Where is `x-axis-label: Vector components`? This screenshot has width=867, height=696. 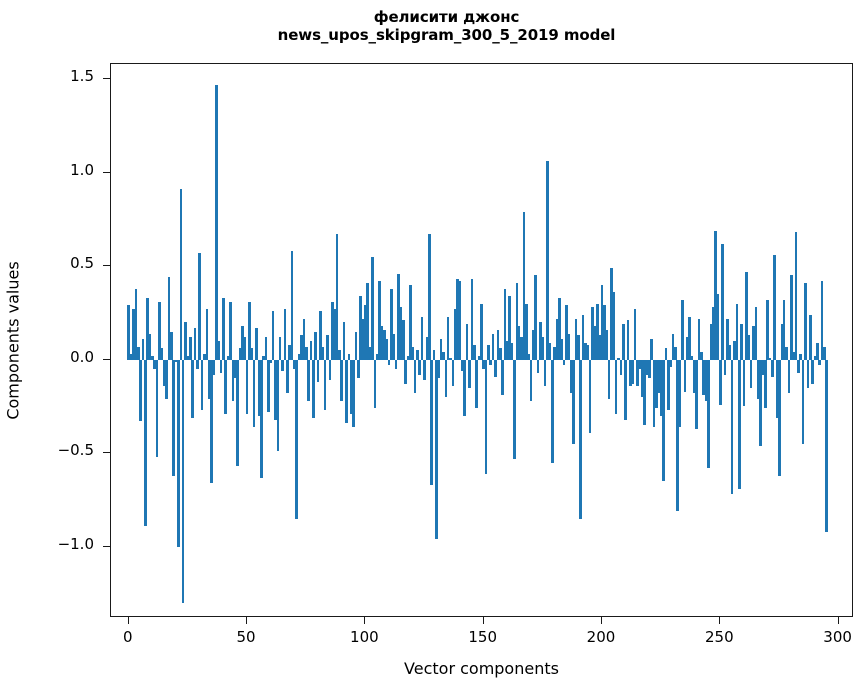
x-axis-label: Vector components is located at coordinates (481, 668).